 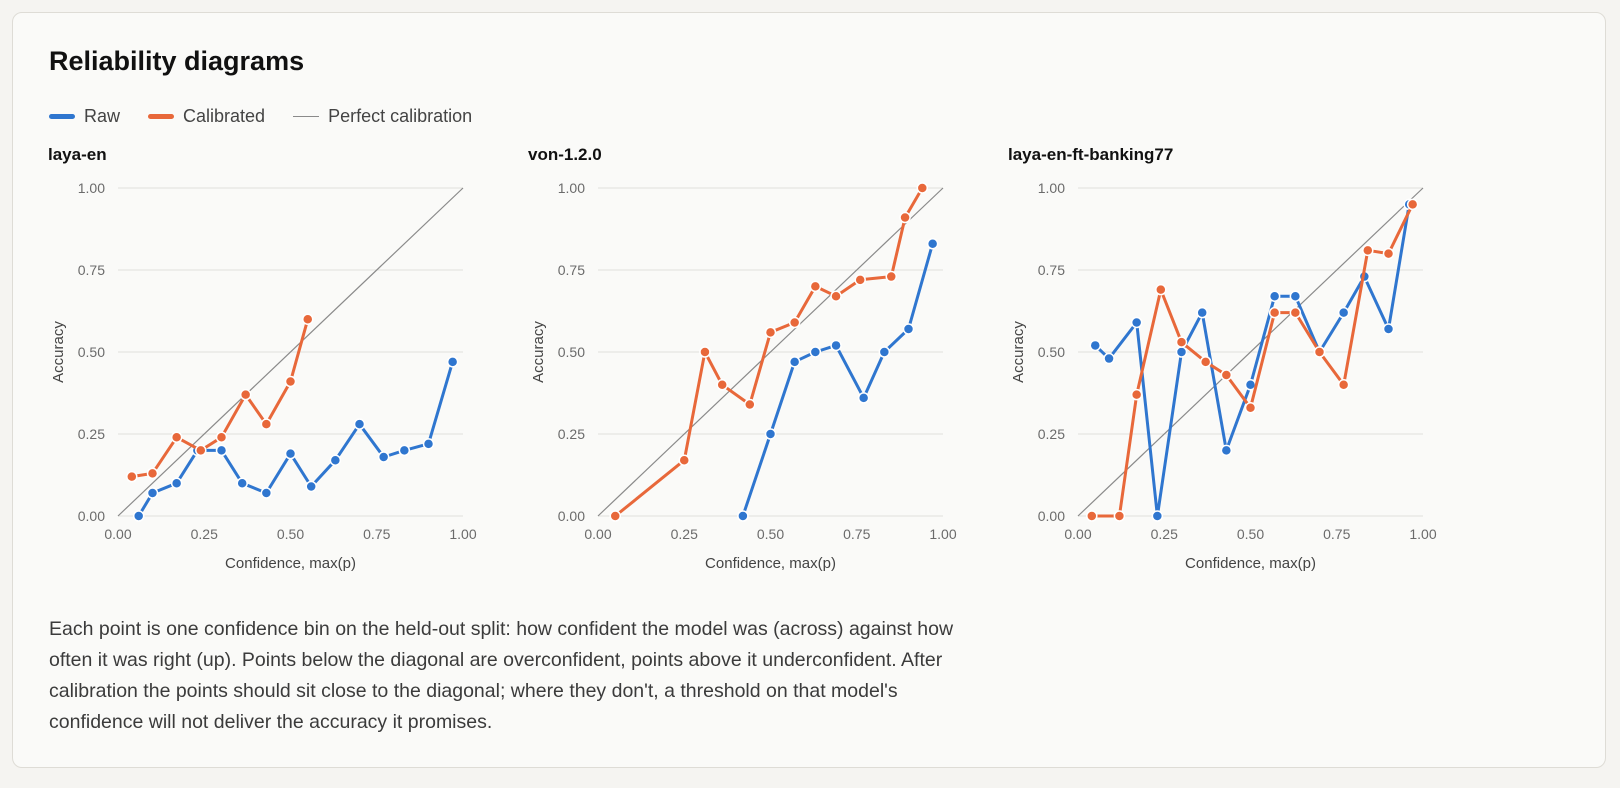 I want to click on series-line-raw, so click(x=296, y=439).